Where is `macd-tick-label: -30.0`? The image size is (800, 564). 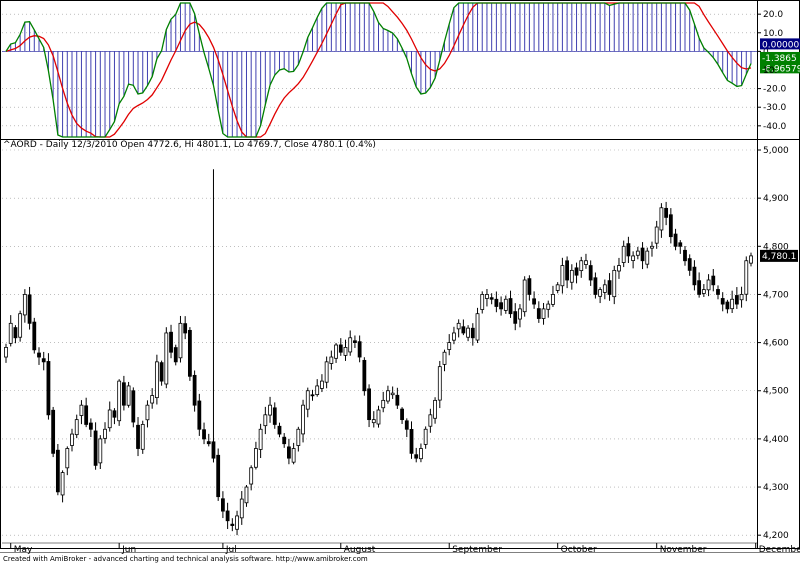 macd-tick-label: -30.0 is located at coordinates (775, 108).